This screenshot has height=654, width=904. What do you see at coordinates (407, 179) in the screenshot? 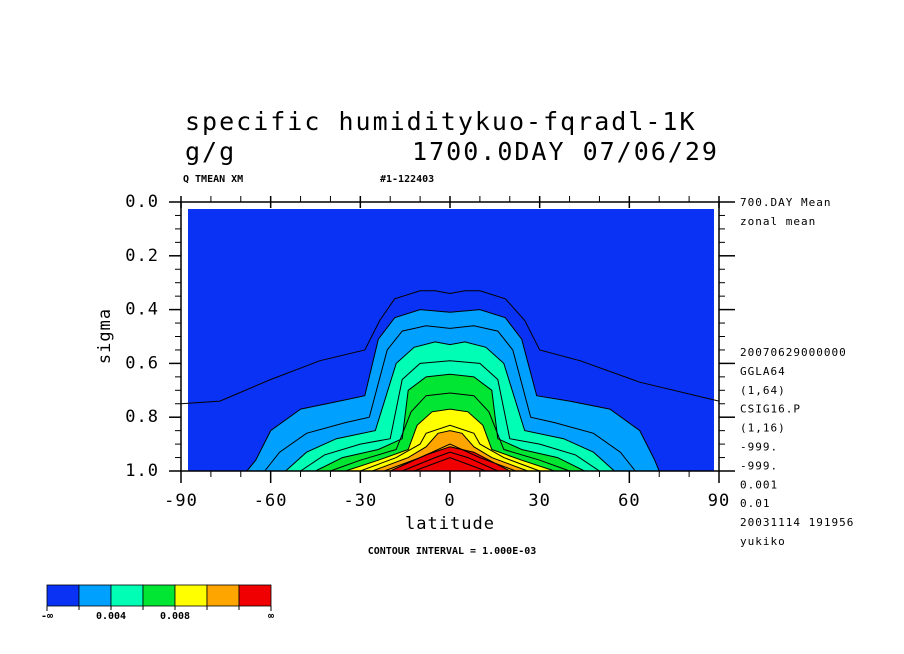
I see `header-right: #1-122403` at bounding box center [407, 179].